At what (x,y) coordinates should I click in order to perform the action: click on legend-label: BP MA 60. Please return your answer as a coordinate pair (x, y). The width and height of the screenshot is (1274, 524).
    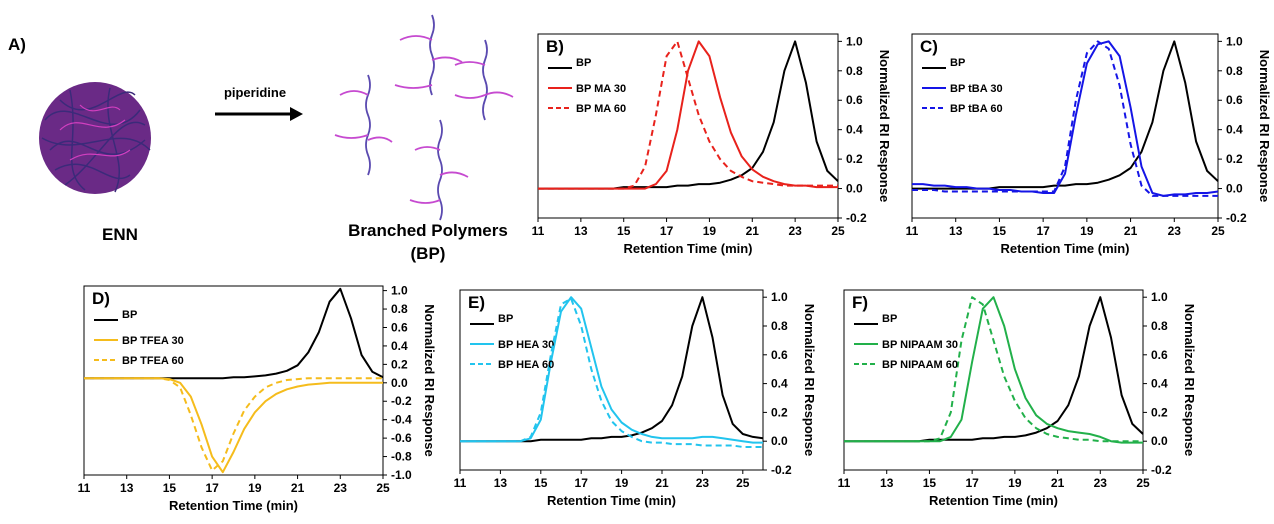
    Looking at the image, I should click on (601, 109).